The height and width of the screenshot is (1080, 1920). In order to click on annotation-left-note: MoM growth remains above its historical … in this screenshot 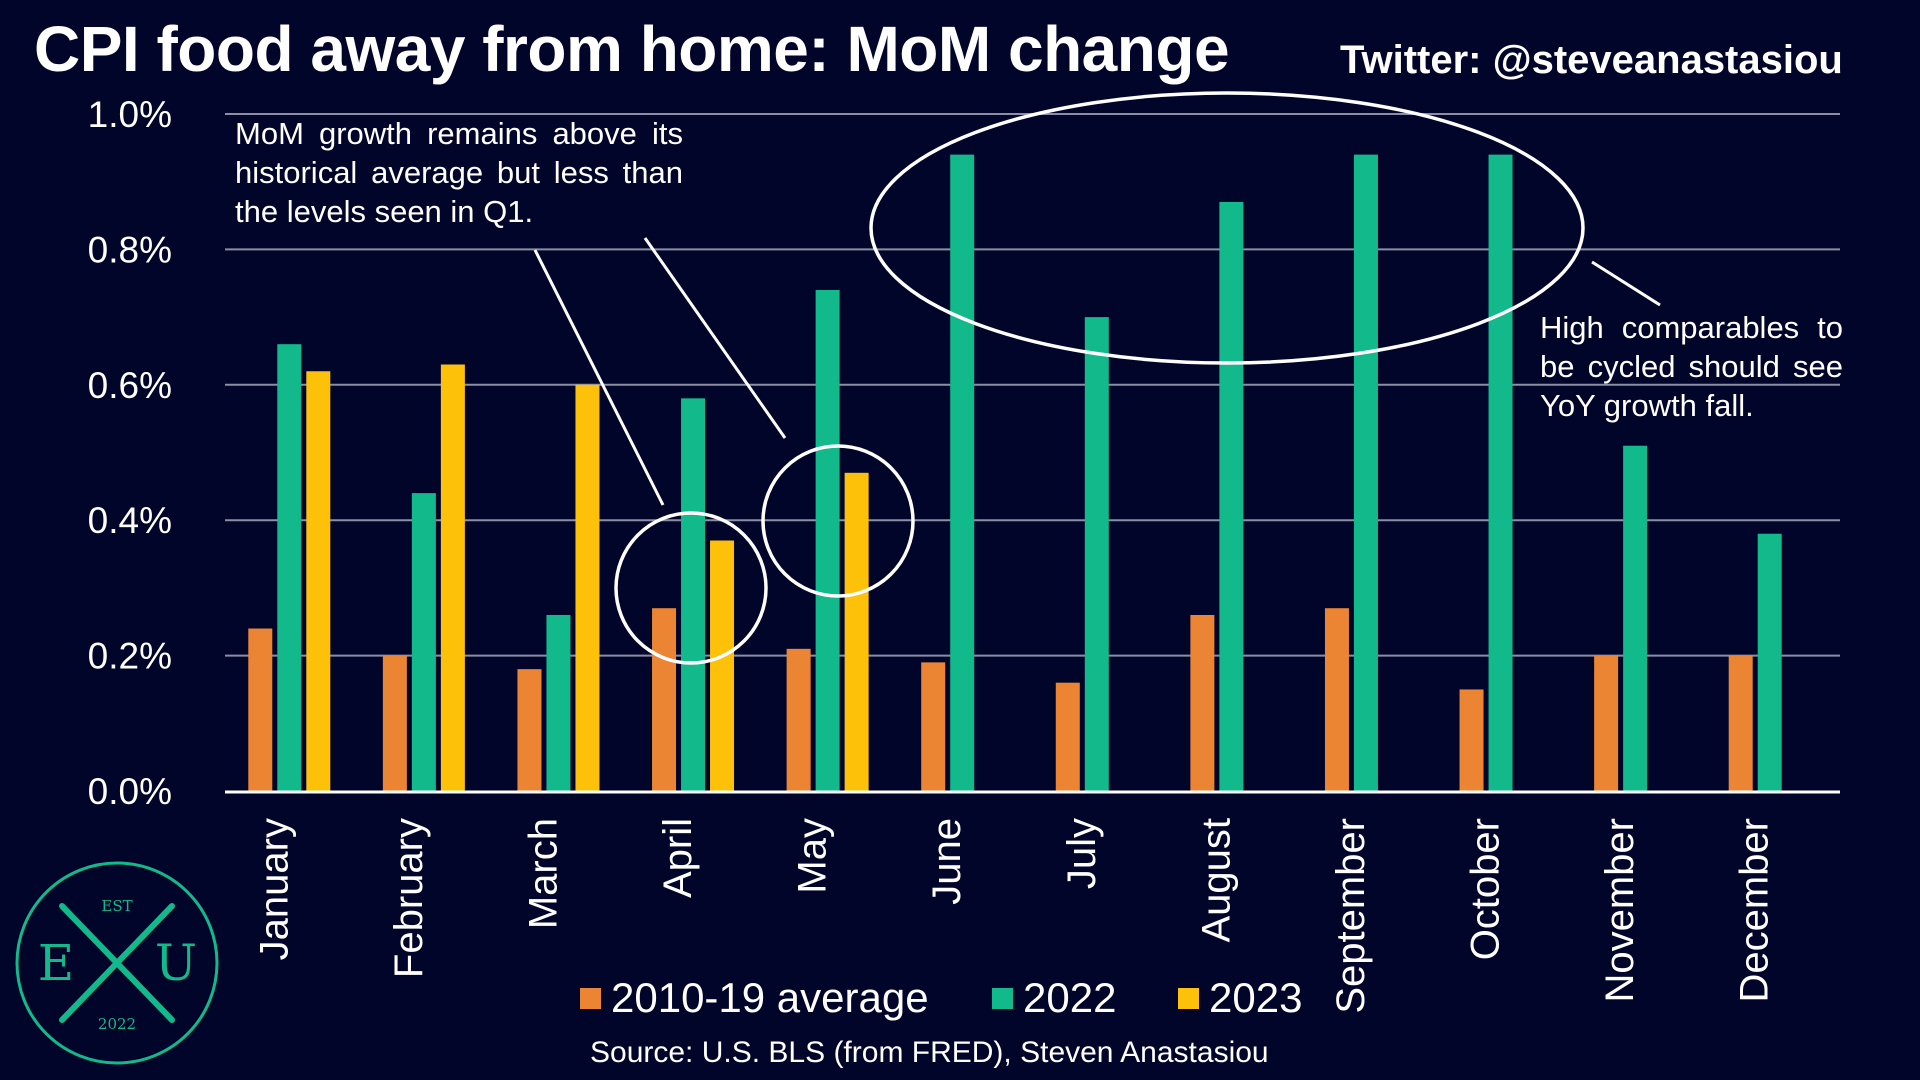, I will do `click(459, 172)`.